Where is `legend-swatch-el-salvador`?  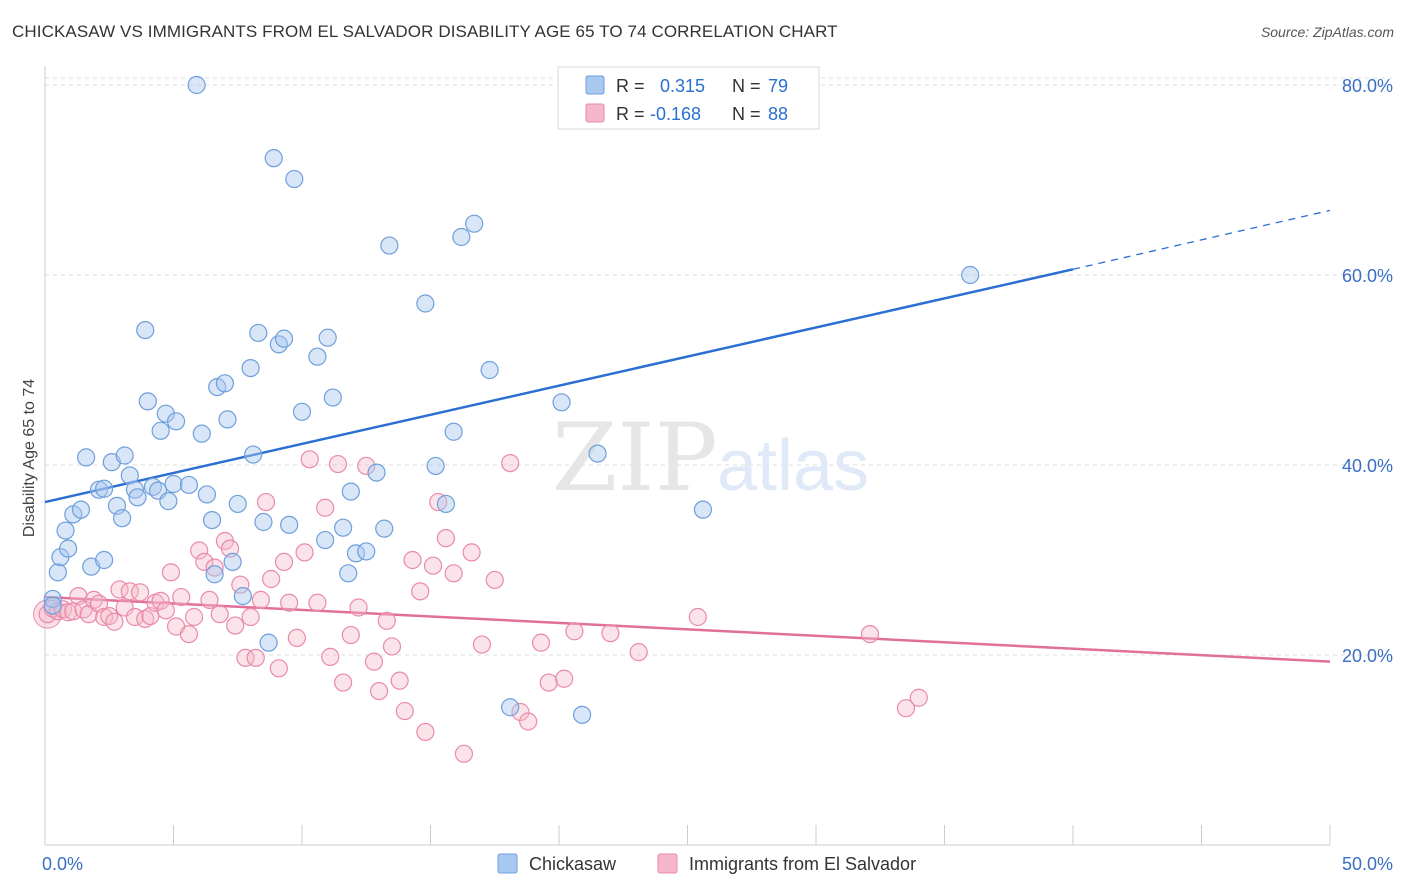 legend-swatch-el-salvador is located at coordinates (595, 113).